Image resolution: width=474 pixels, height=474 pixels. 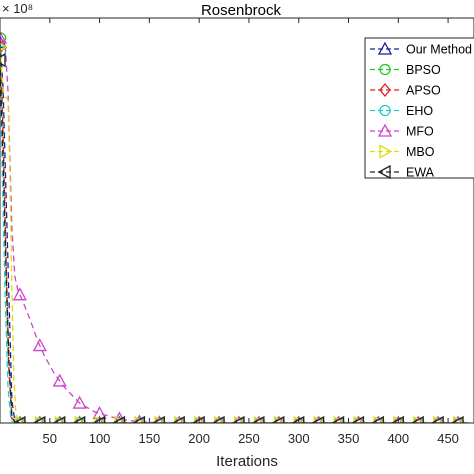 I want to click on chart-title: Rosenbrock, so click(x=241, y=10).